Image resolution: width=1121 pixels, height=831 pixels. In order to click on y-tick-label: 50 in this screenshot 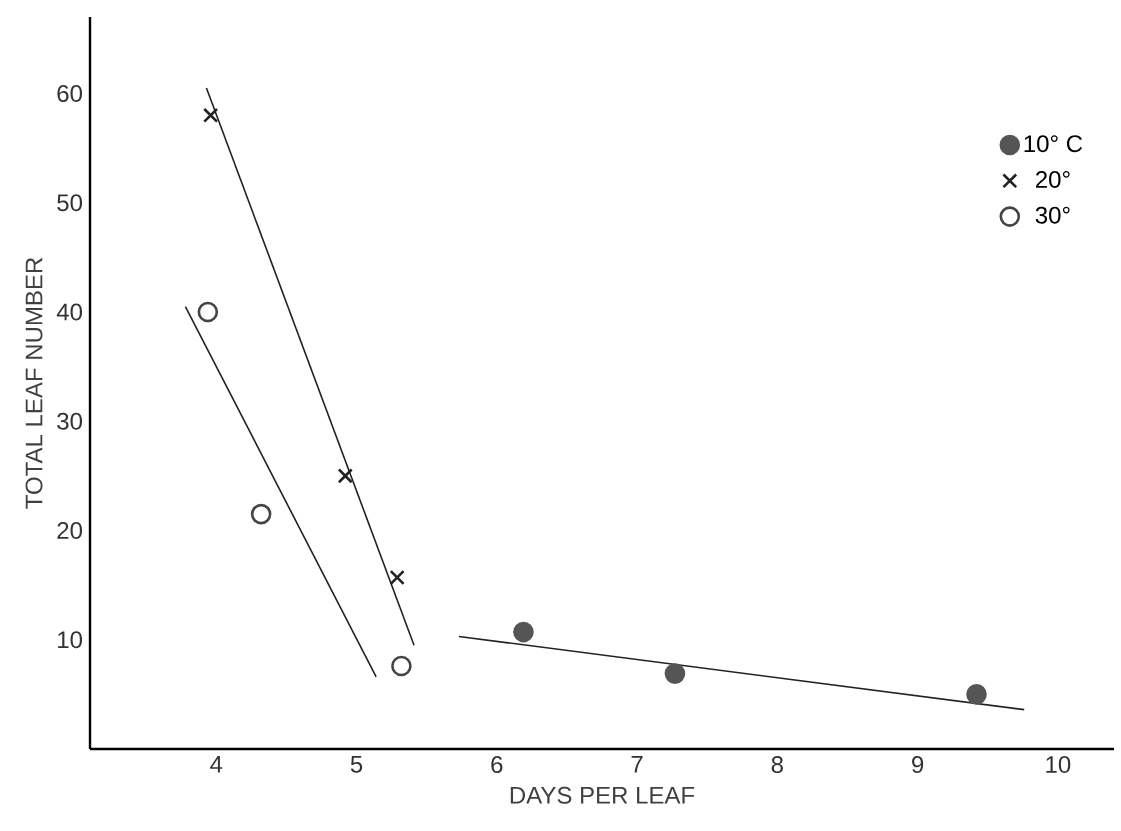, I will do `click(70, 203)`.